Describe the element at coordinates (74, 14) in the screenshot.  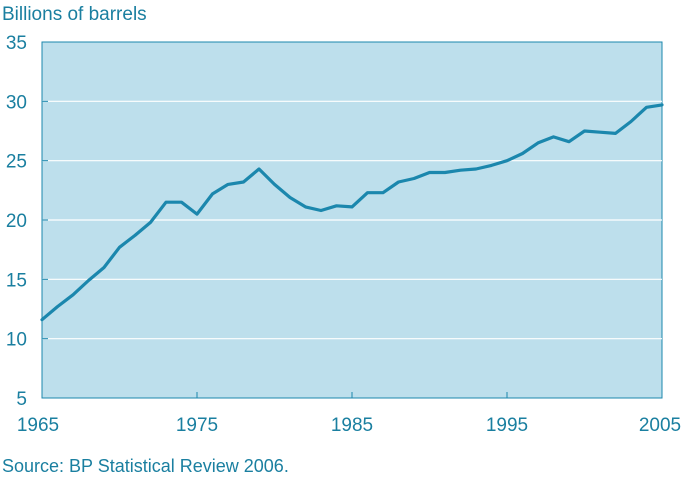
I see `y-axis-title: Billions of barrels` at that location.